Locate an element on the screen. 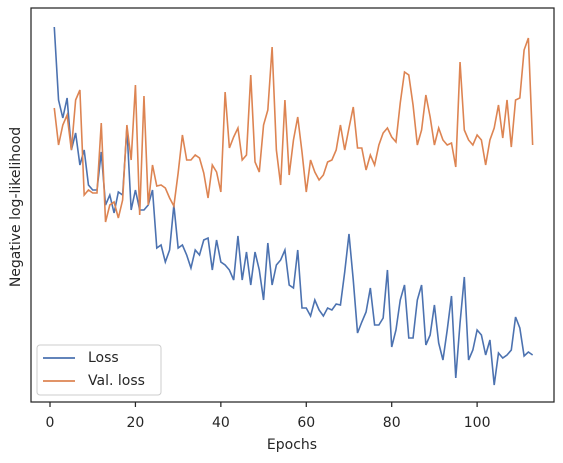  legend-label: Loss is located at coordinates (103, 358).